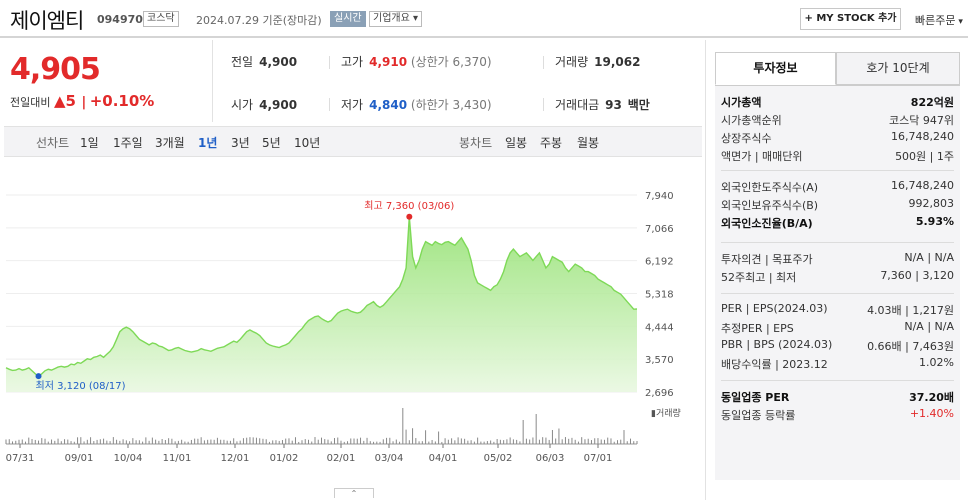 The width and height of the screenshot is (968, 500). I want to click on info-row: PER | EPS(2024.03) 4.03배 | 1,217원, so click(837, 310).